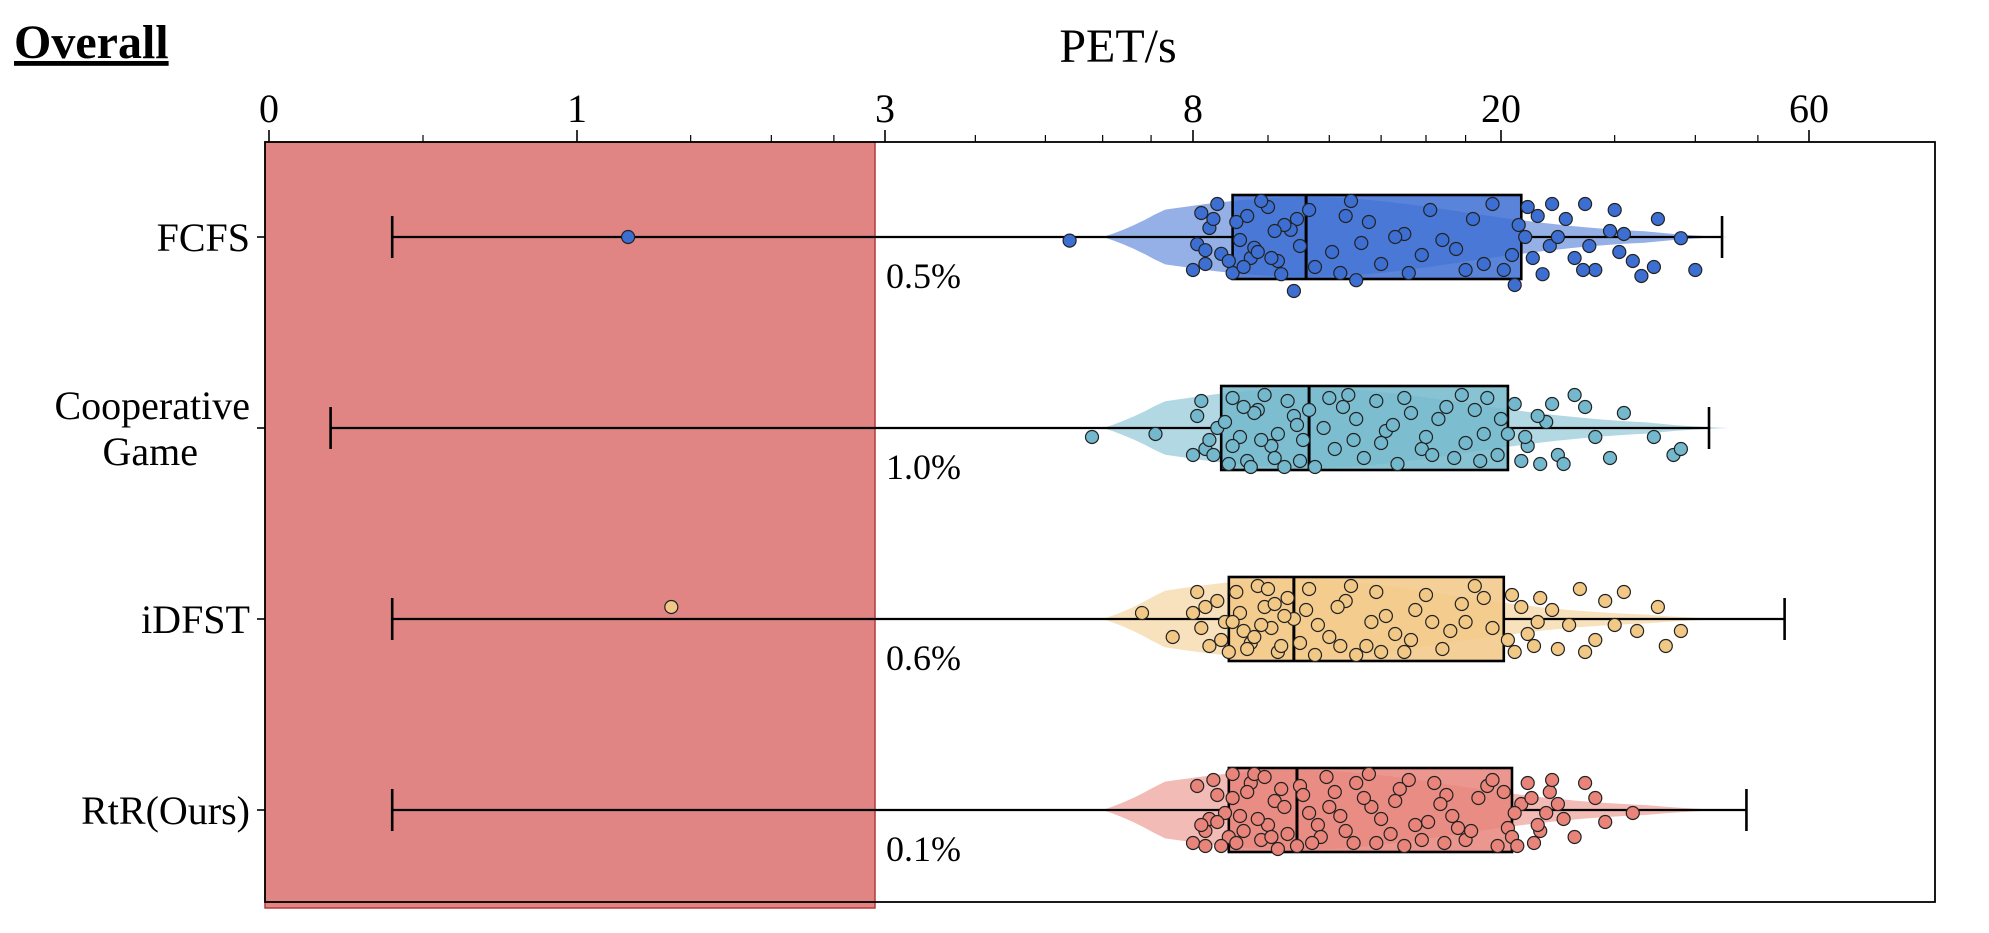  What do you see at coordinates (1044, 114) in the screenshot?
I see `x-axis: 0 1 3 8 20 60` at bounding box center [1044, 114].